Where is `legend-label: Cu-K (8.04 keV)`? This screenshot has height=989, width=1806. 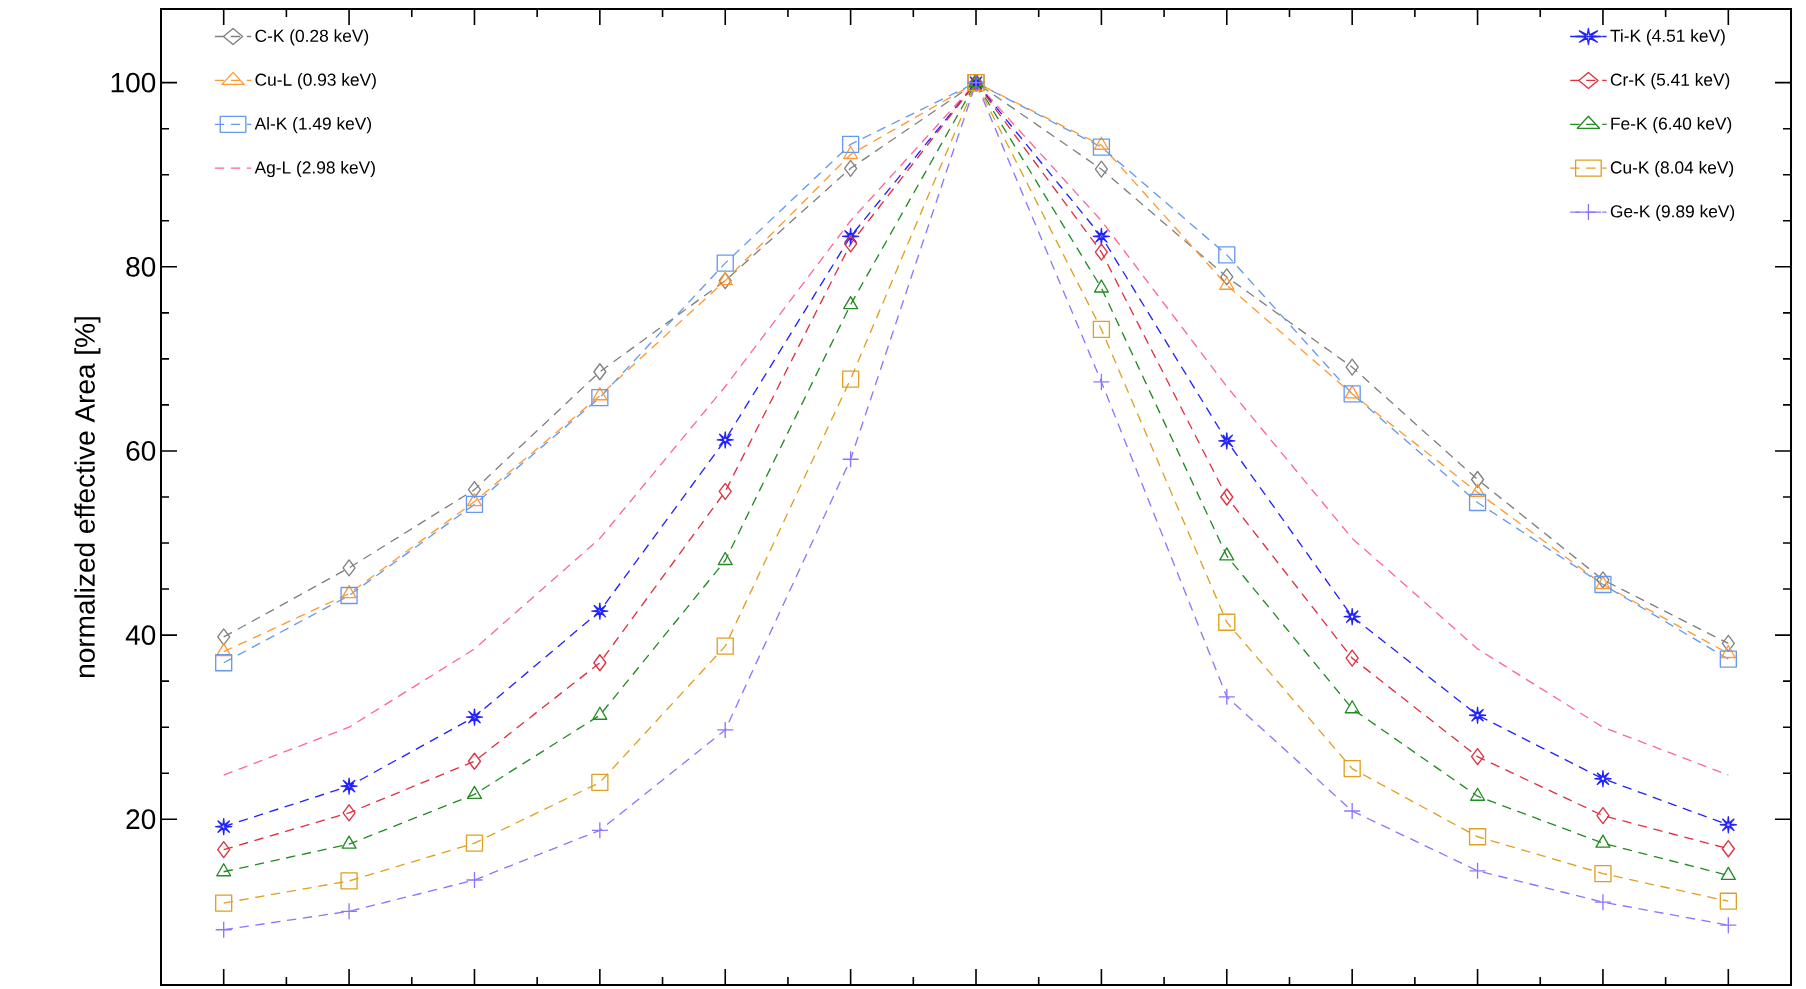
legend-label: Cu-K (8.04 keV) is located at coordinates (1672, 169).